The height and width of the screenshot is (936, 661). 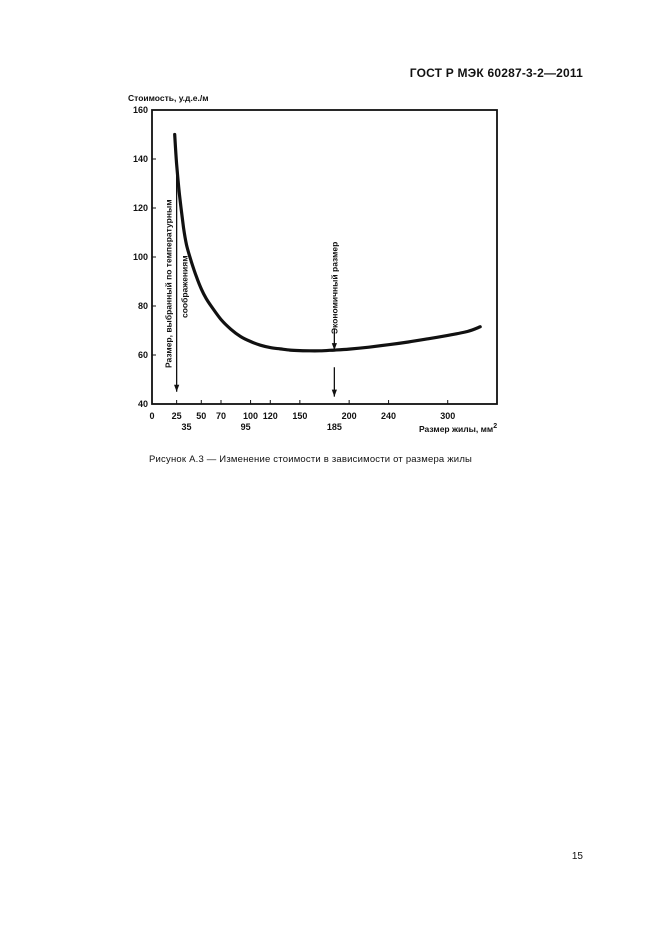 What do you see at coordinates (143, 404) in the screenshot?
I see `y-tick-label: 40` at bounding box center [143, 404].